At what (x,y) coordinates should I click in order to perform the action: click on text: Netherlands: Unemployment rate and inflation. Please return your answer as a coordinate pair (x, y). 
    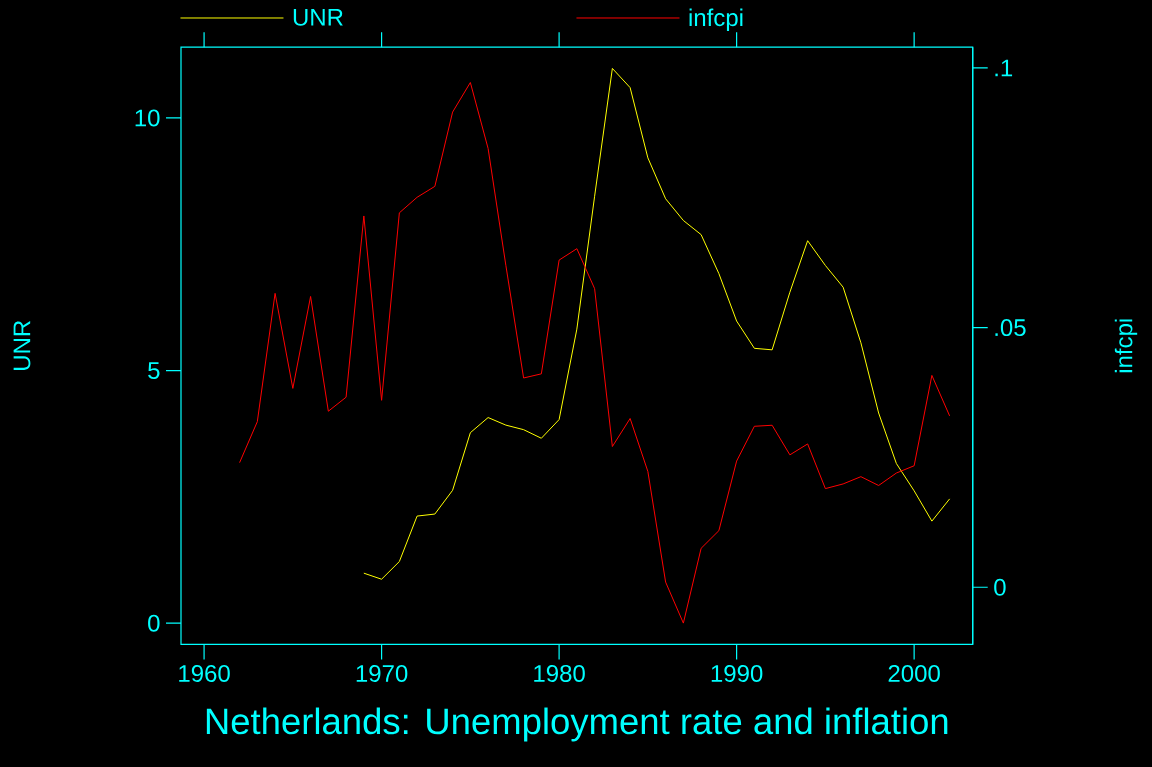
    Looking at the image, I should click on (577, 724).